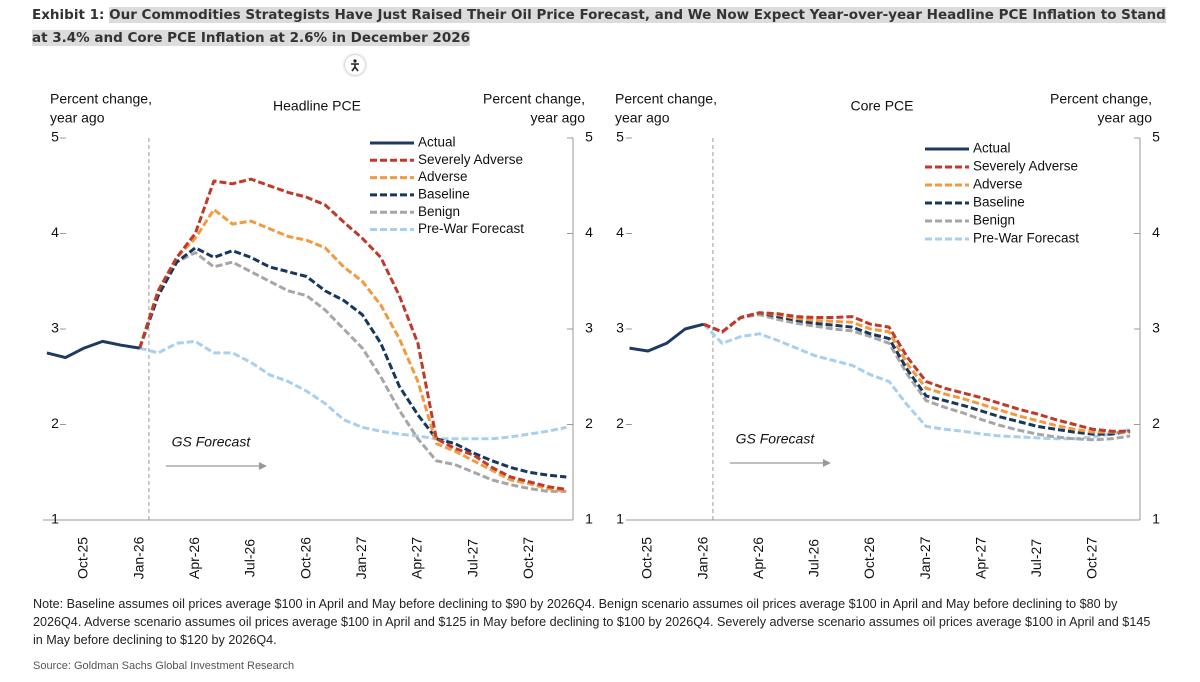 The image size is (1200, 682). I want to click on chart-title: Headline PCE, so click(317, 106).